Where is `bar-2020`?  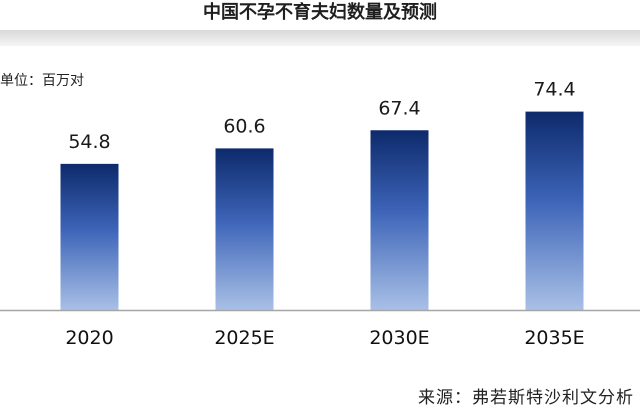
bar-2020 is located at coordinates (89, 236).